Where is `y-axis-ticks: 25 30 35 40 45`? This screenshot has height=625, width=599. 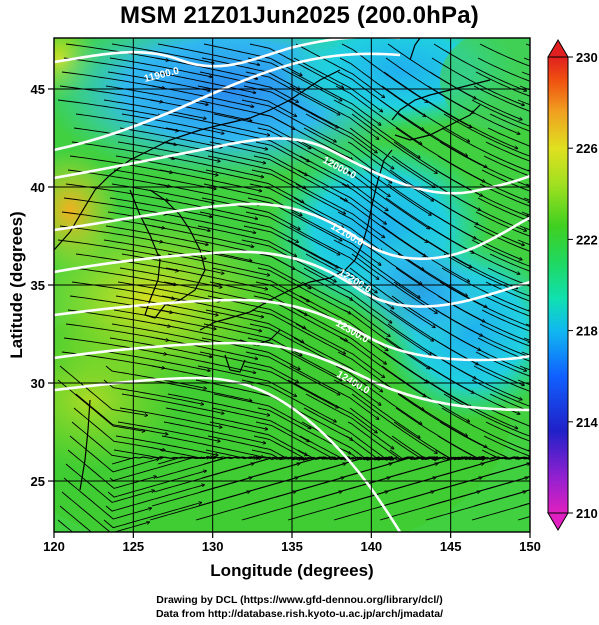
y-axis-ticks: 25 30 35 40 45 is located at coordinates (42, 285).